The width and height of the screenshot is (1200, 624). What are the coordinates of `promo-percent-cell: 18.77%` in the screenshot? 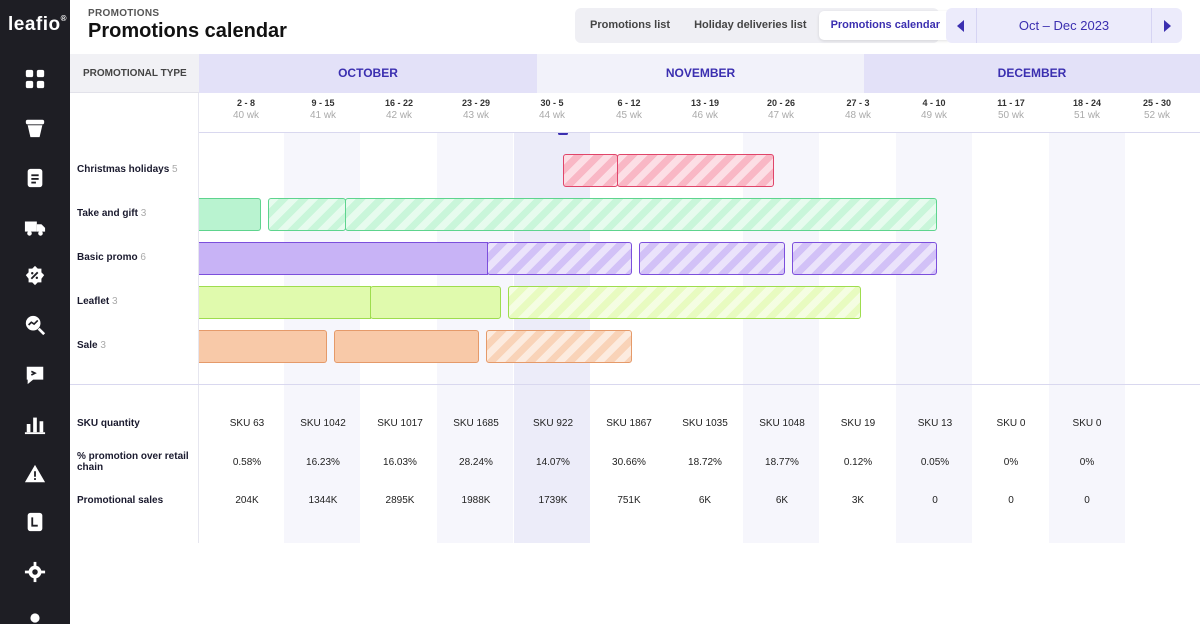 It's located at (782, 462).